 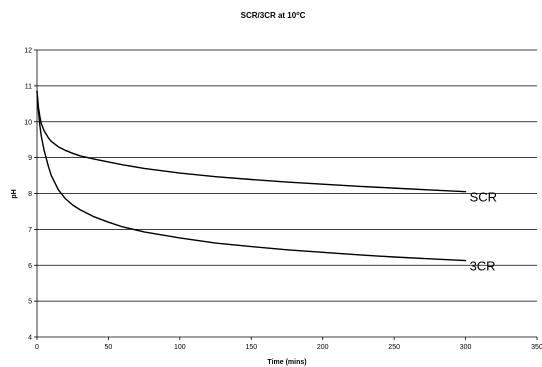 I want to click on y-tick-label-8: 8, so click(x=30, y=194).